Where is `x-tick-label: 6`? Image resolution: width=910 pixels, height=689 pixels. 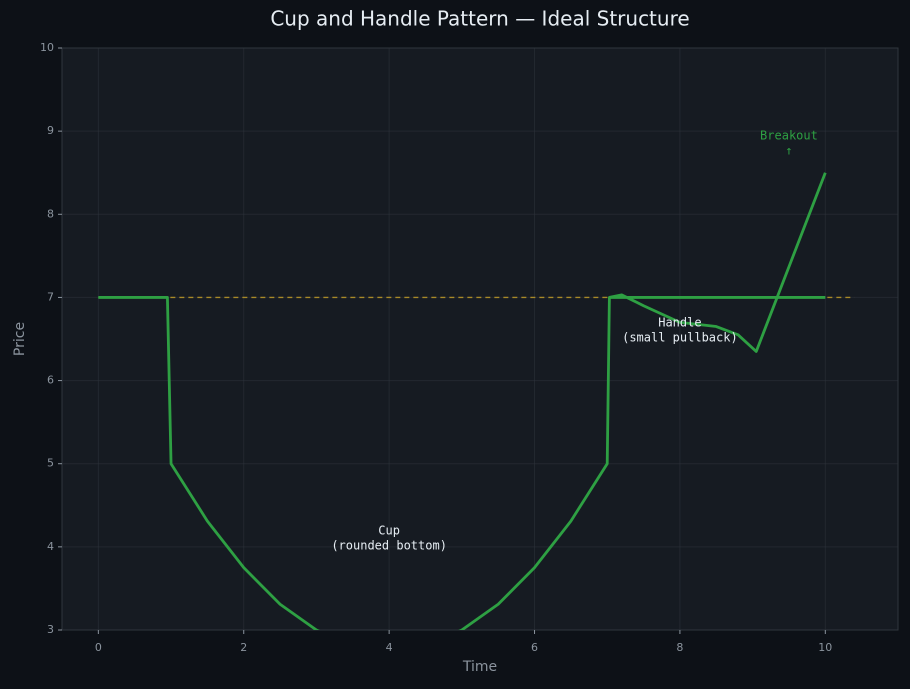
x-tick-label: 6 is located at coordinates (534, 647).